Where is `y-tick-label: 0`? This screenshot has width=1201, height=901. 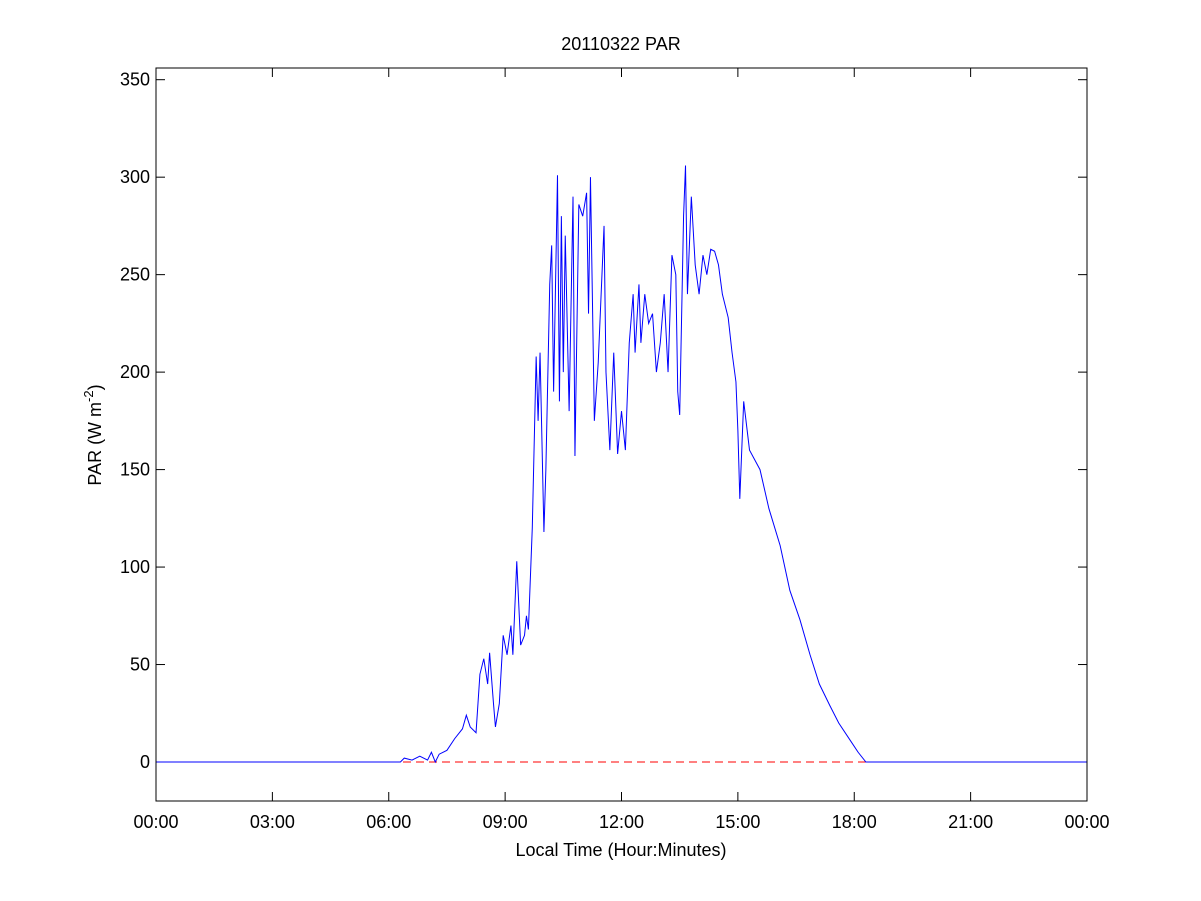 y-tick-label: 0 is located at coordinates (145, 762).